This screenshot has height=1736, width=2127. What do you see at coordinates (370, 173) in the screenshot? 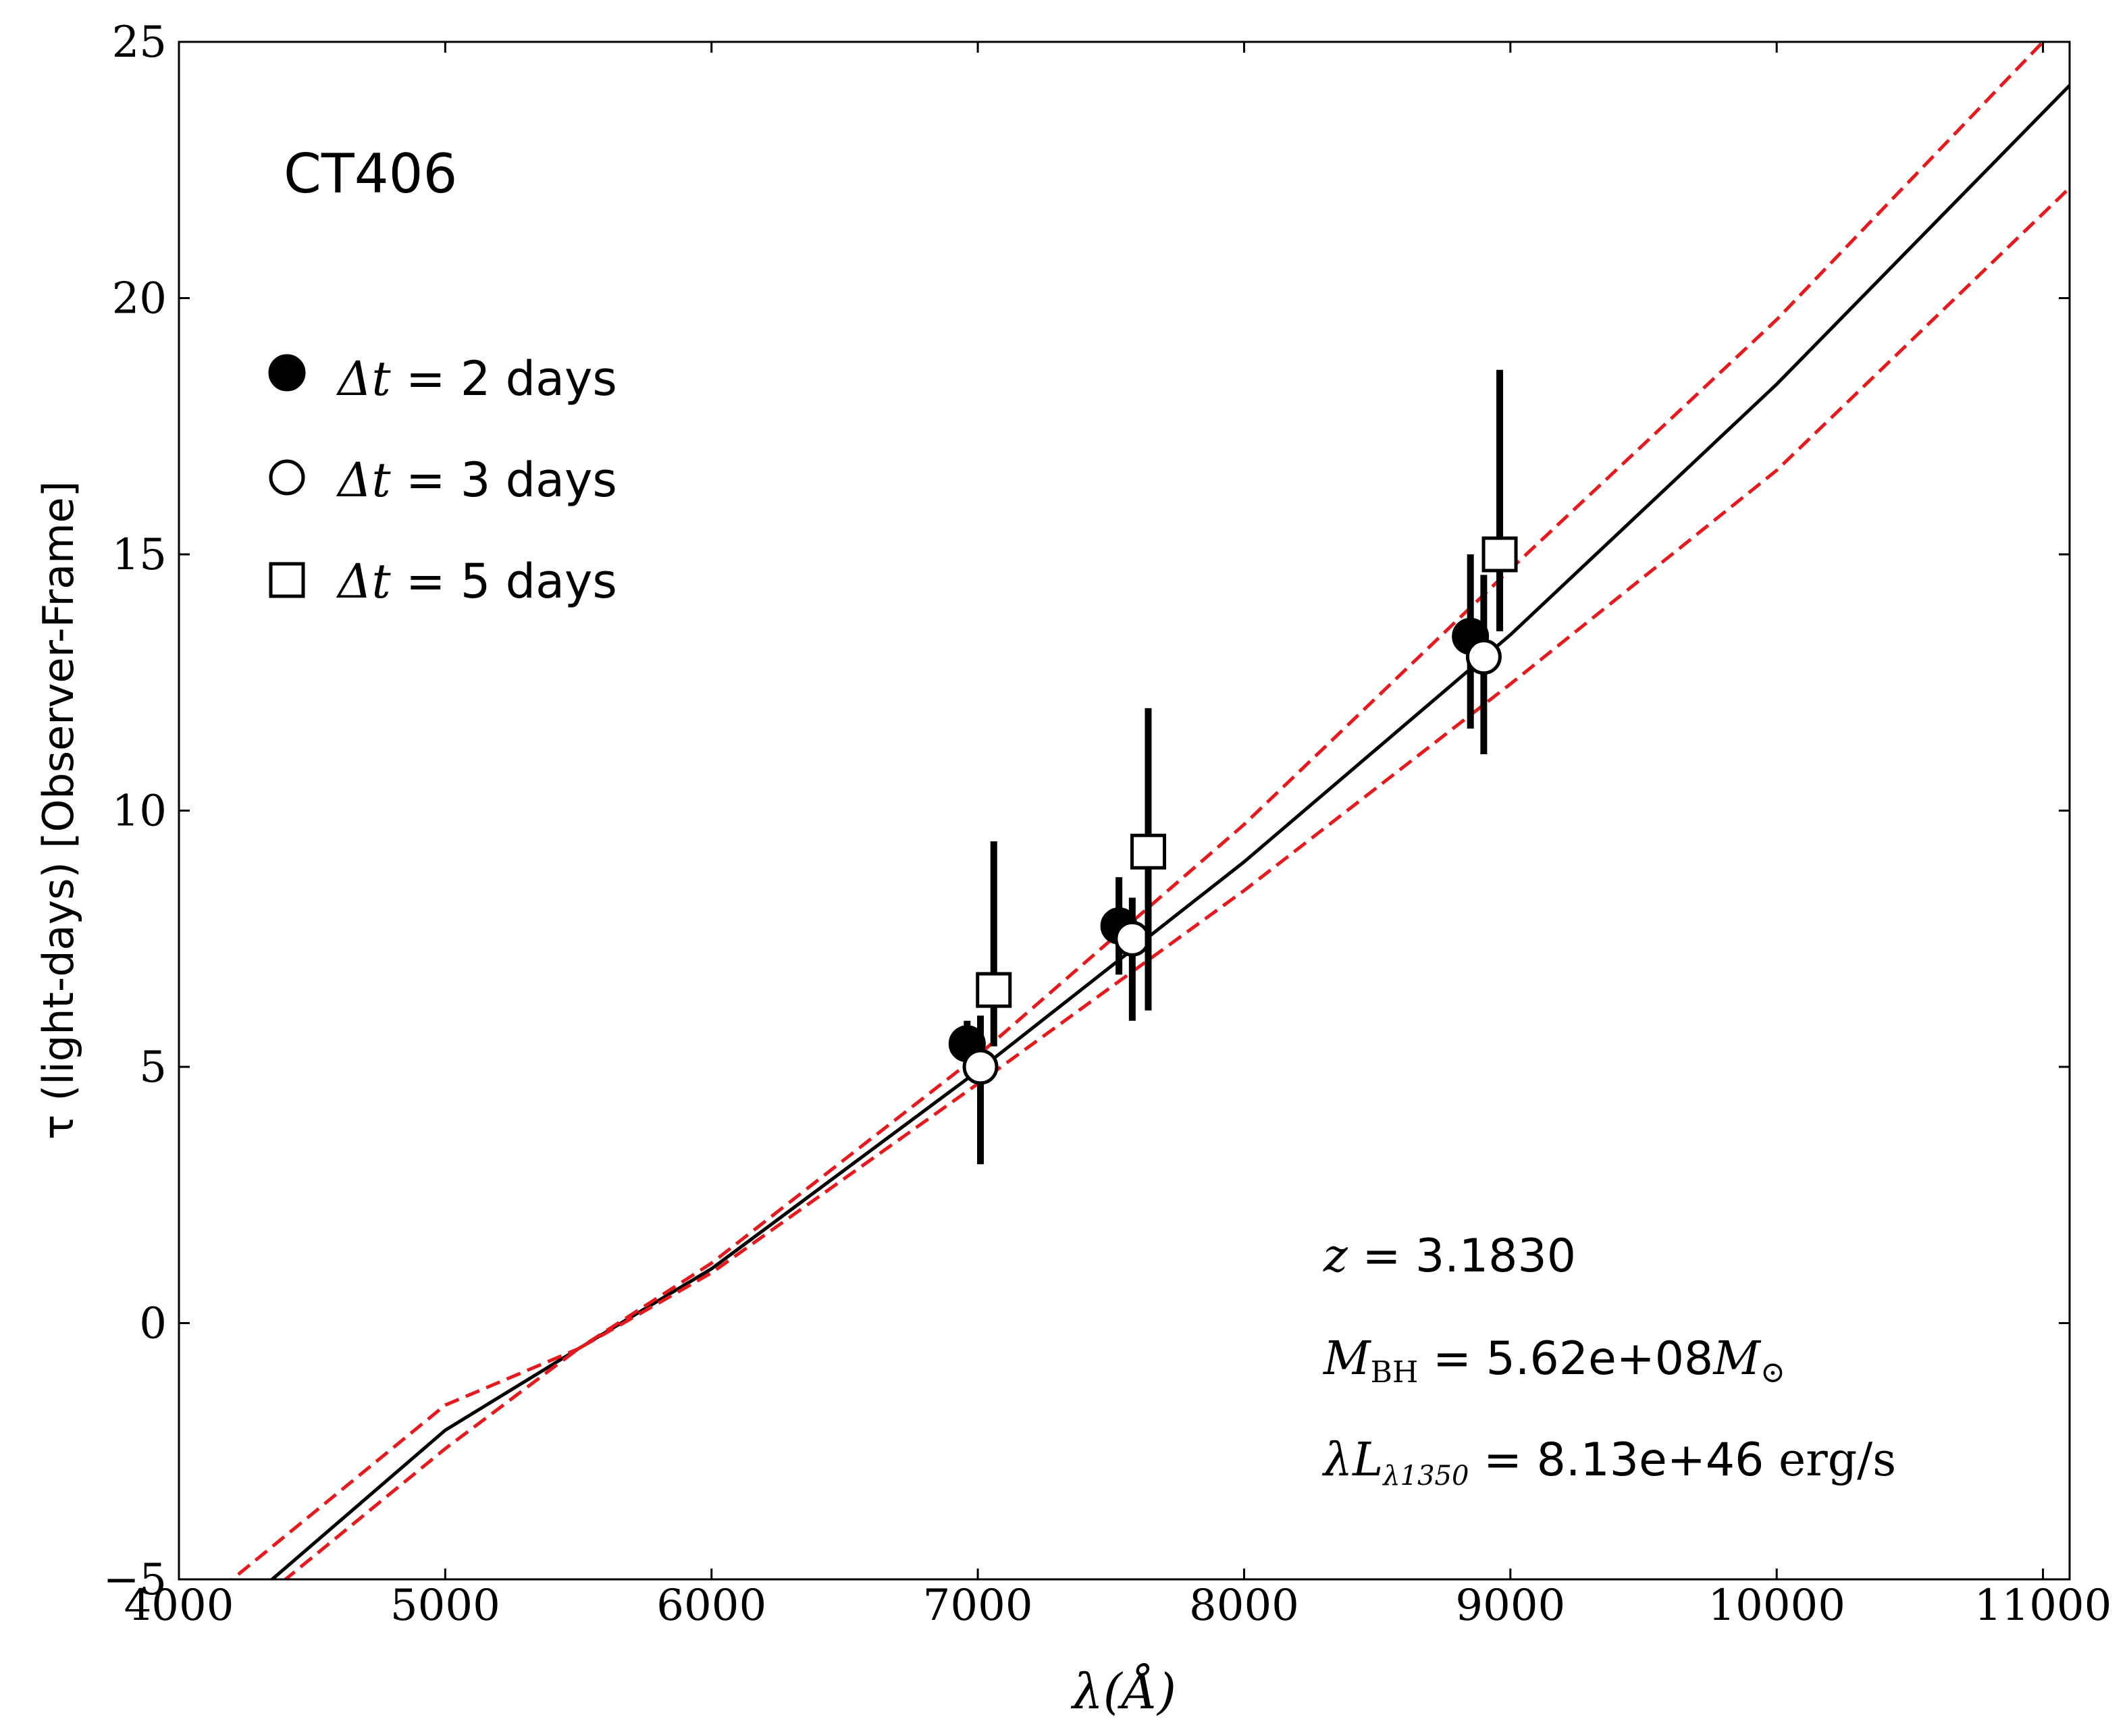
I see `chart-title: CT406` at bounding box center [370, 173].